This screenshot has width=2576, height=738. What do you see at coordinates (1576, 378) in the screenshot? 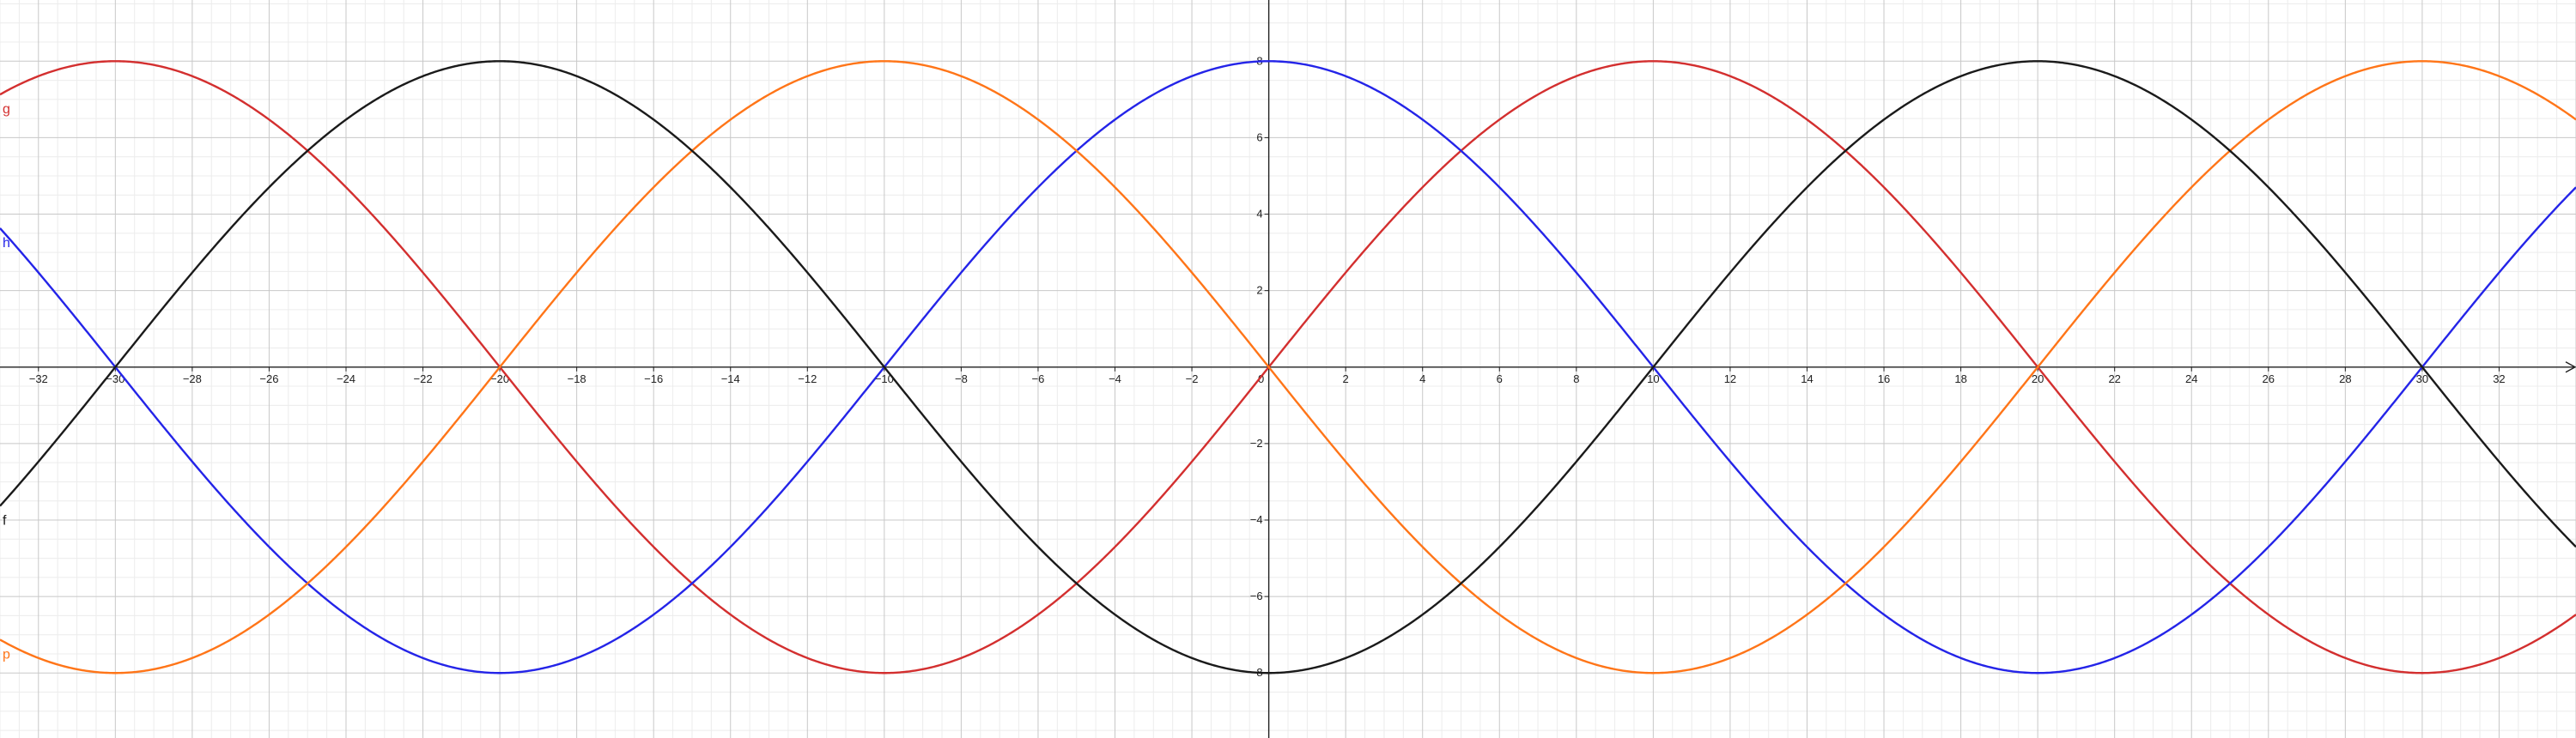
I see `x-tick-label: 8` at bounding box center [1576, 378].